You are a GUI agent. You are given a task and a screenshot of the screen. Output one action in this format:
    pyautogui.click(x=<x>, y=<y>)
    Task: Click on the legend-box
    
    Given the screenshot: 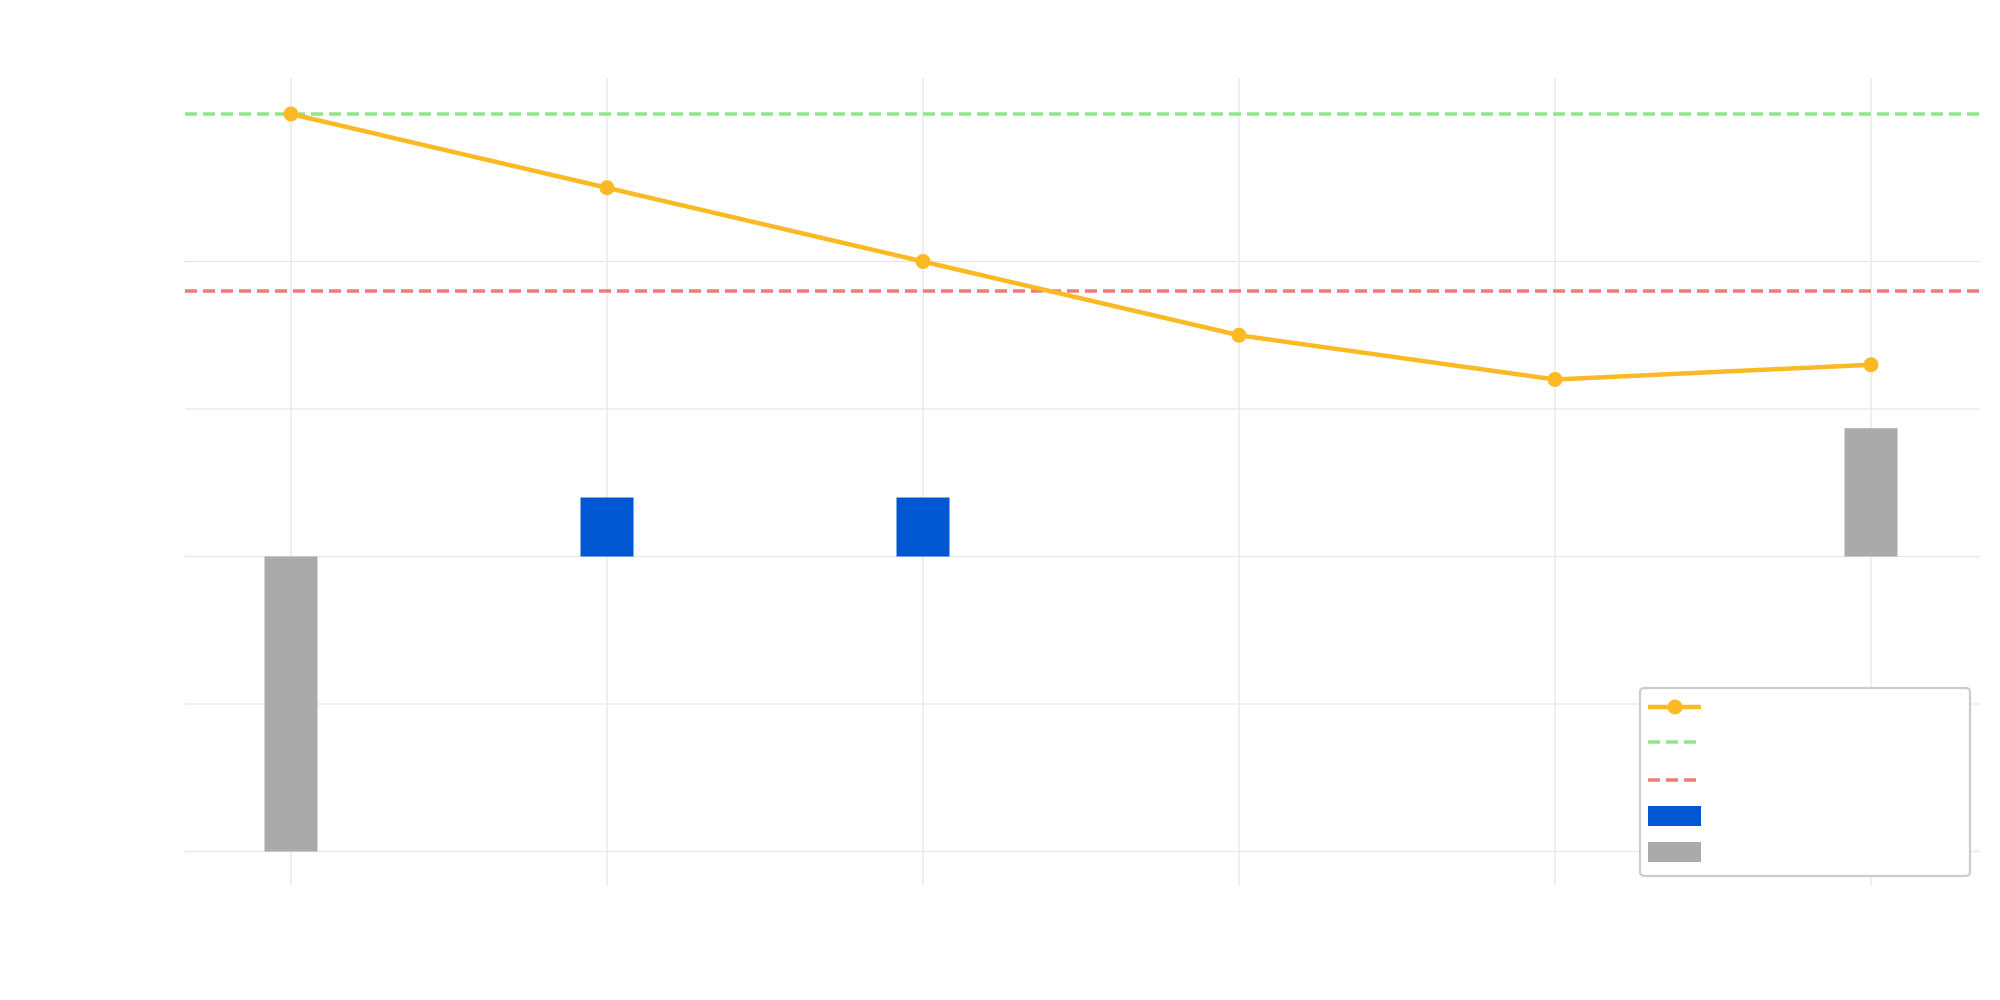 What is the action you would take?
    pyautogui.click(x=1805, y=782)
    